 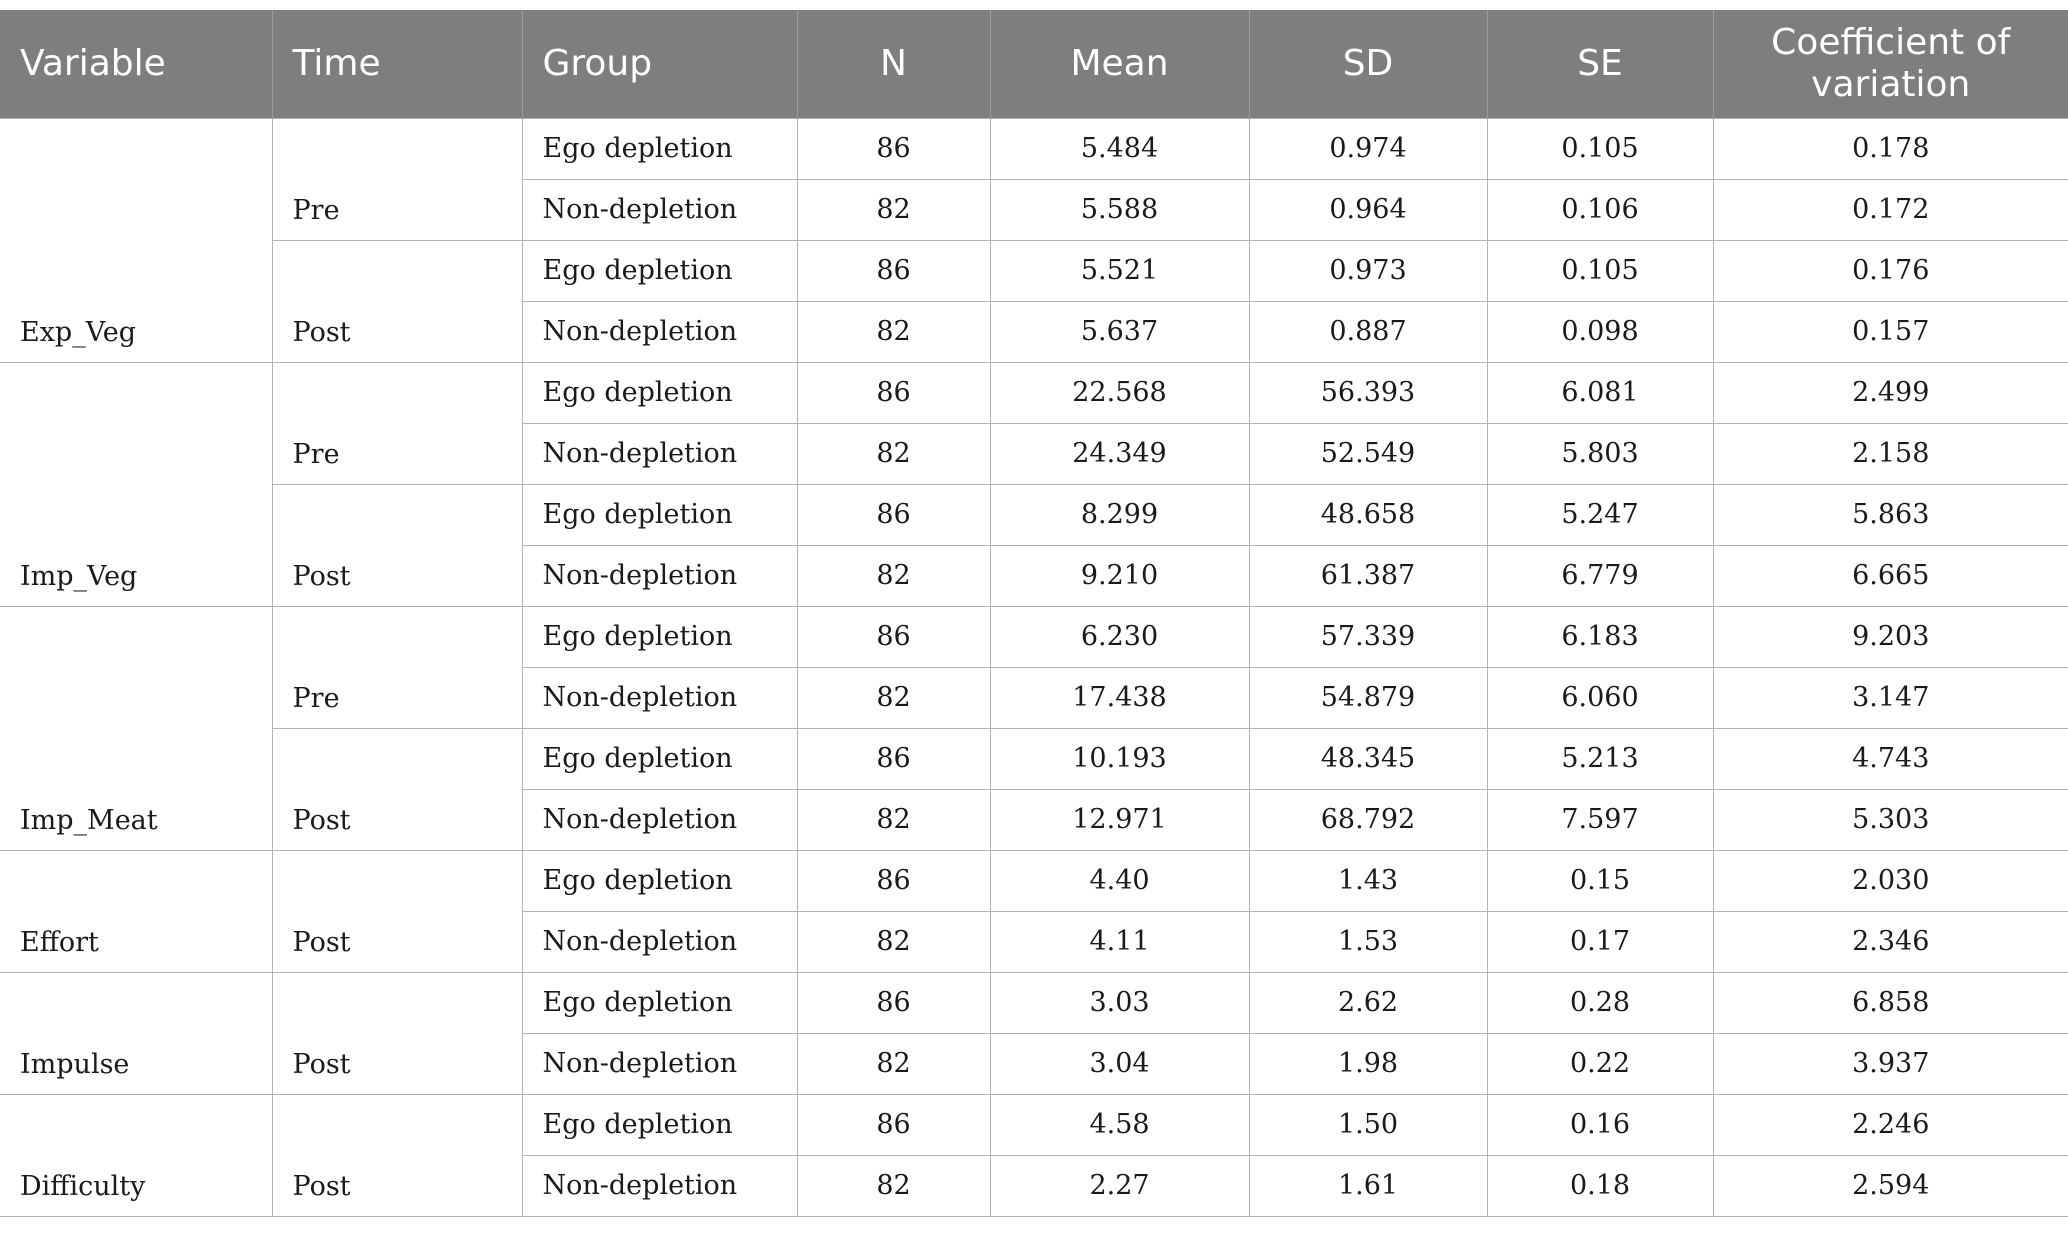 What do you see at coordinates (1600, 636) in the screenshot?
I see `cell-se: 6.183` at bounding box center [1600, 636].